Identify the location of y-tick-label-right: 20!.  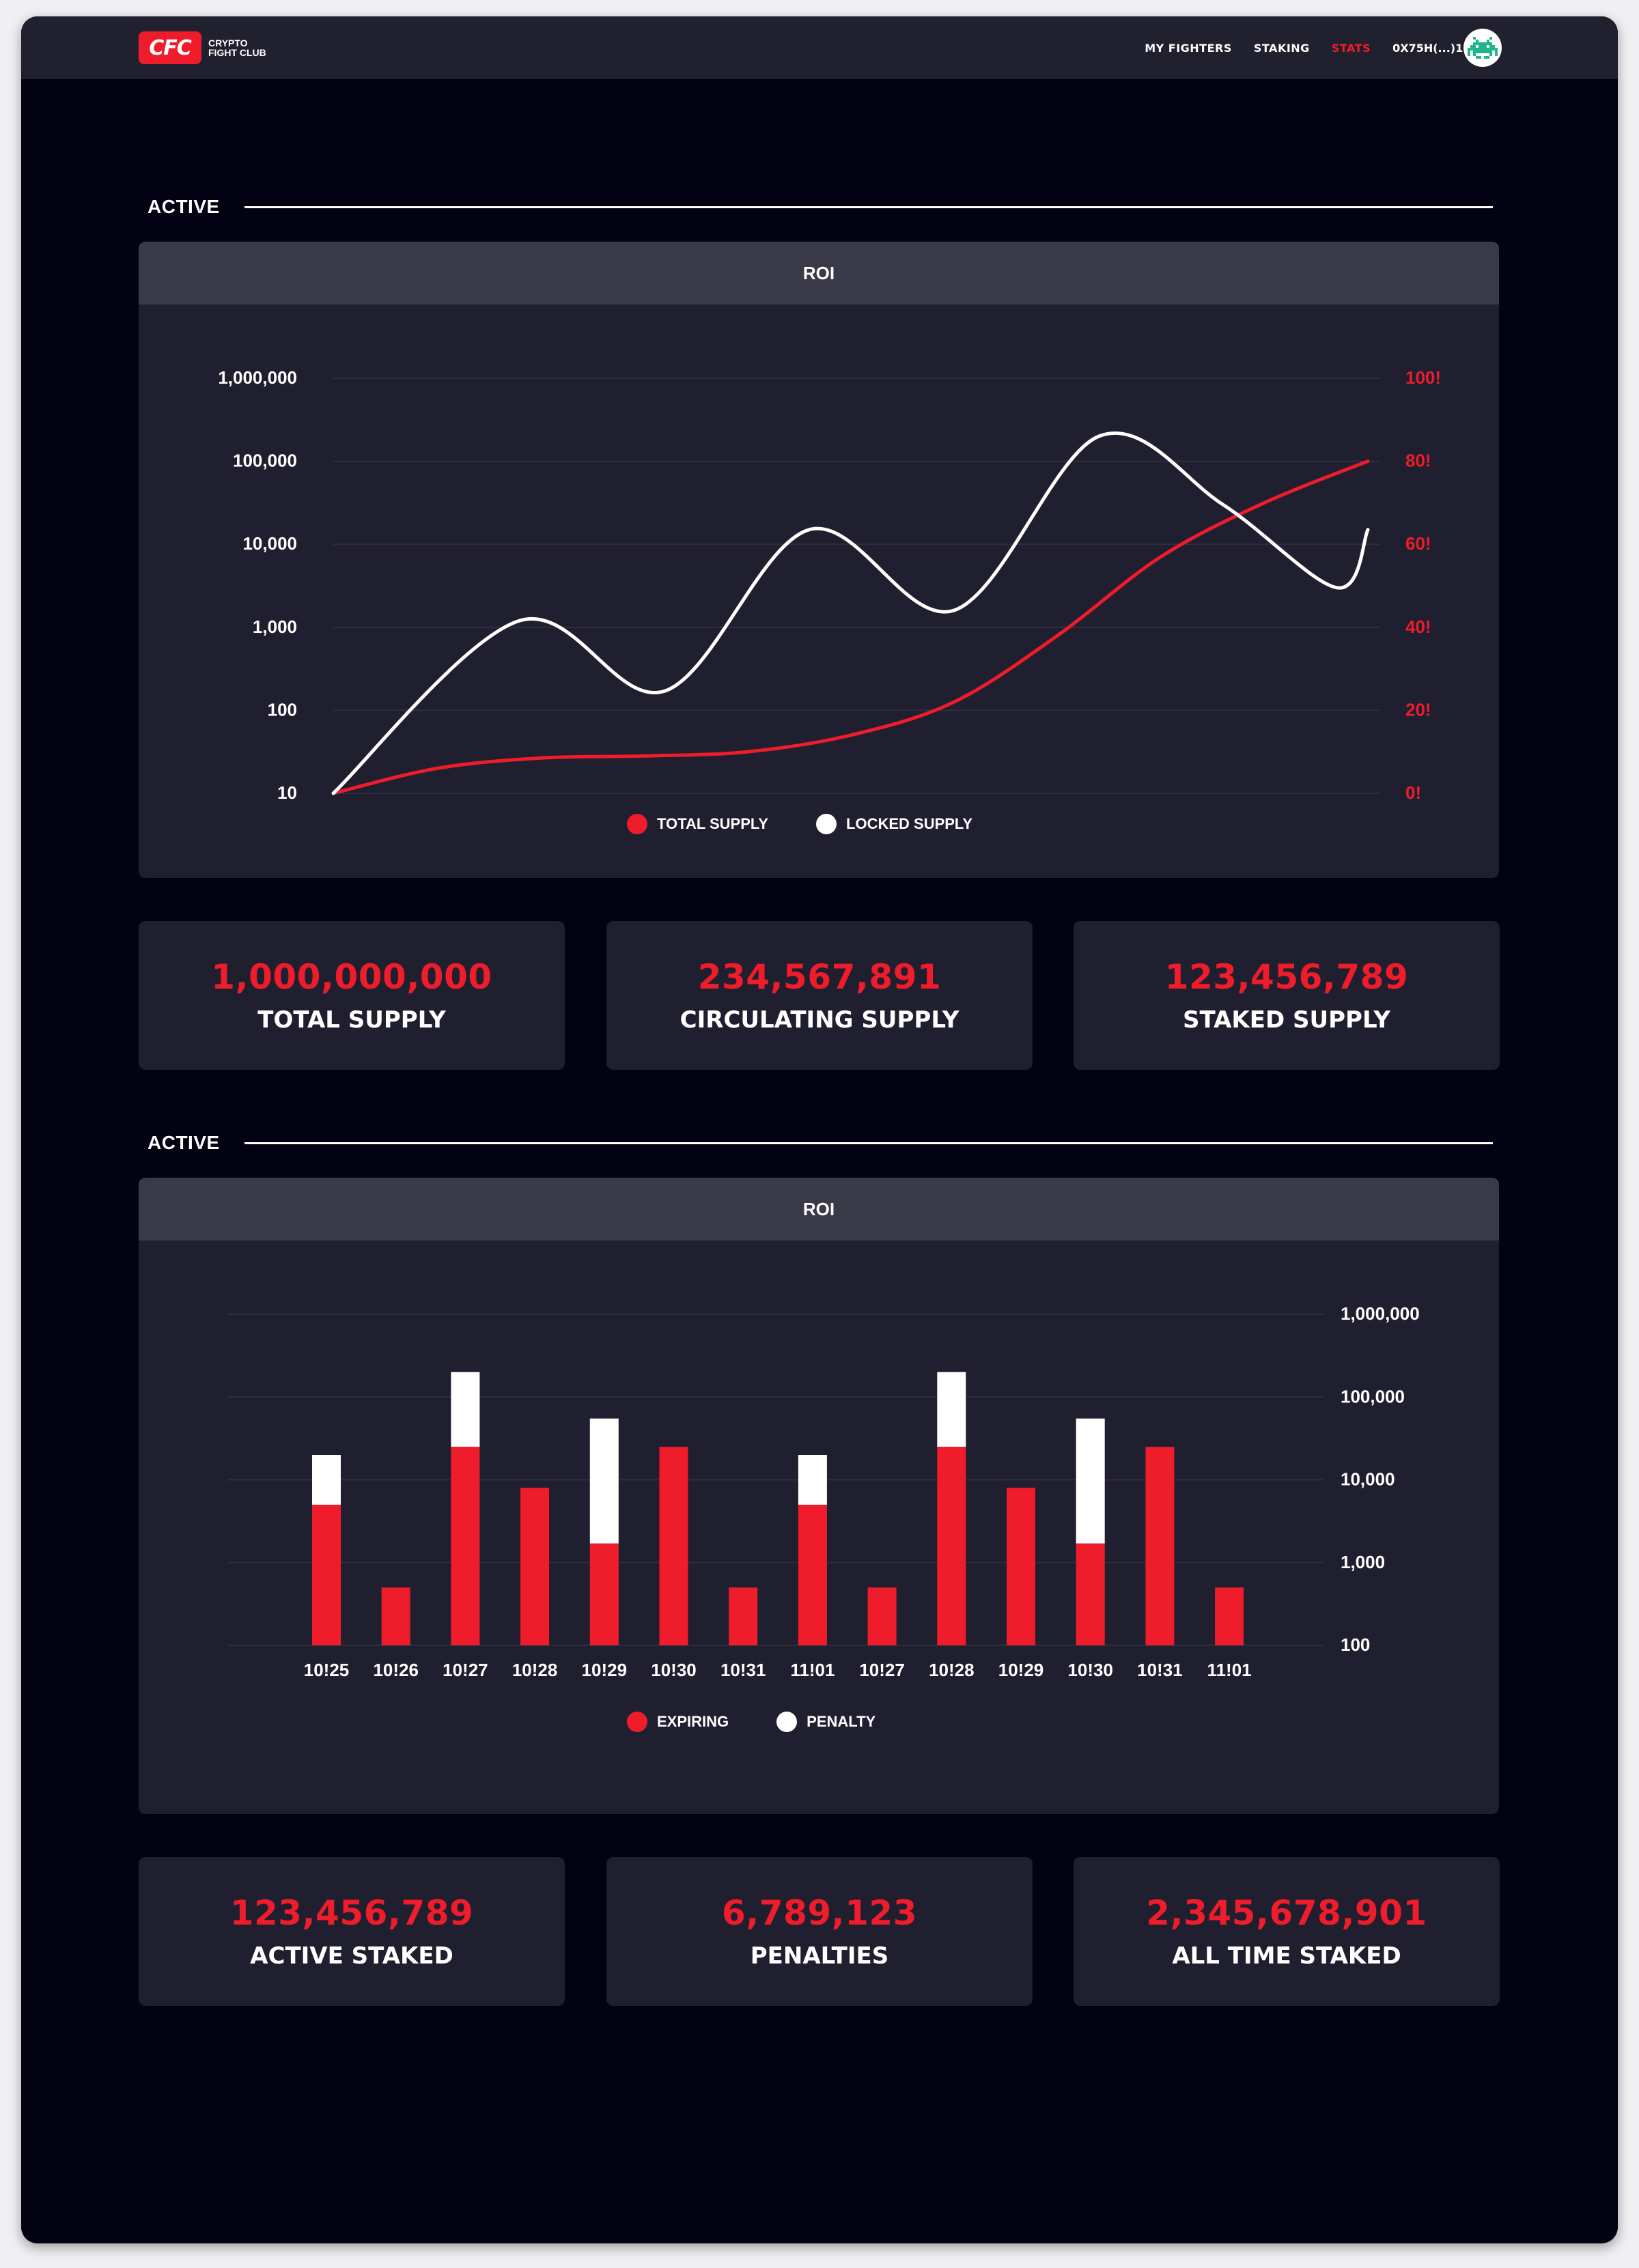
(1418, 709).